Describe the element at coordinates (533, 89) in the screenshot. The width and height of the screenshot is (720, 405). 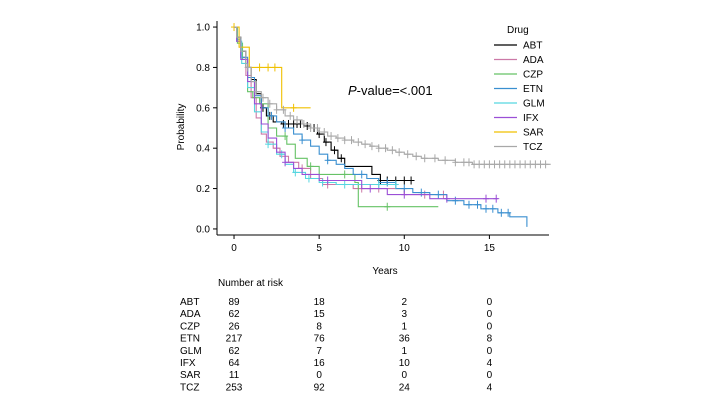
I see `legend-label-etn: ETN` at that location.